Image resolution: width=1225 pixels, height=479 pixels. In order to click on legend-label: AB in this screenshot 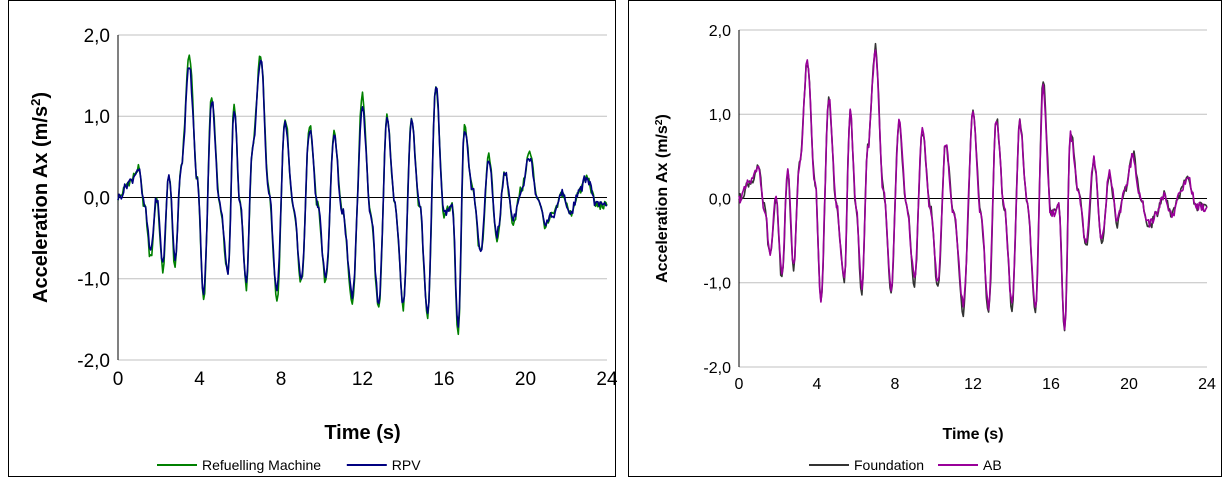, I will do `click(992, 465)`.